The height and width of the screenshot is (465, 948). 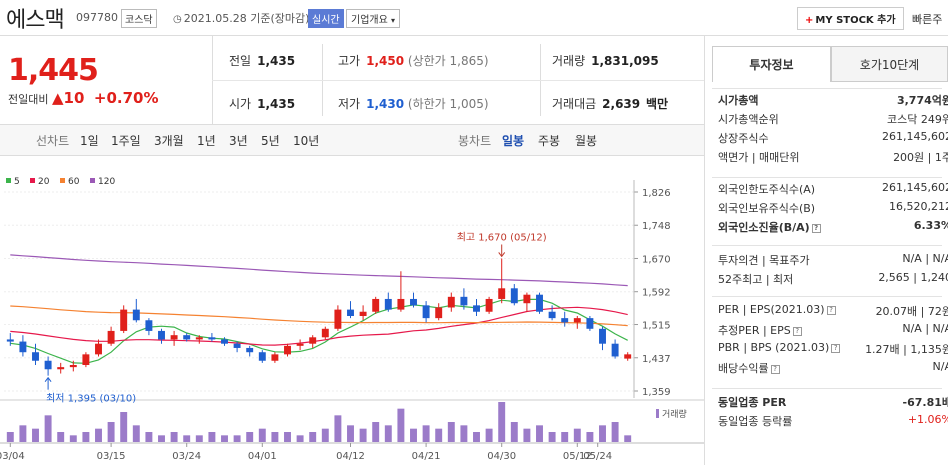 I want to click on tab-weekly: 주봉, so click(x=549, y=141).